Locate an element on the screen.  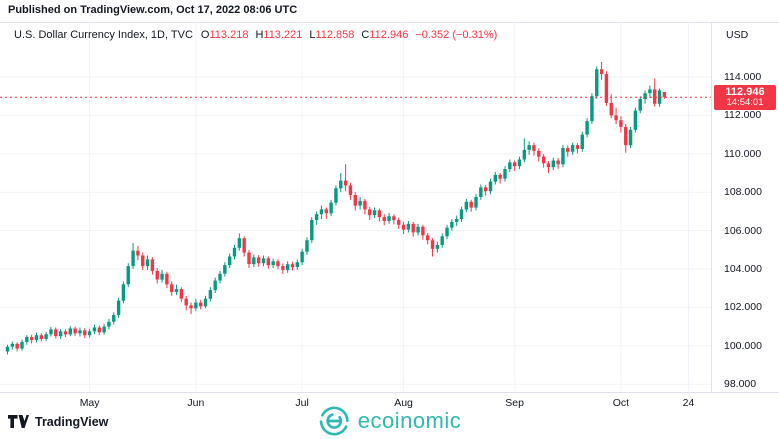
tradingview-label: TradingView is located at coordinates (72, 422).